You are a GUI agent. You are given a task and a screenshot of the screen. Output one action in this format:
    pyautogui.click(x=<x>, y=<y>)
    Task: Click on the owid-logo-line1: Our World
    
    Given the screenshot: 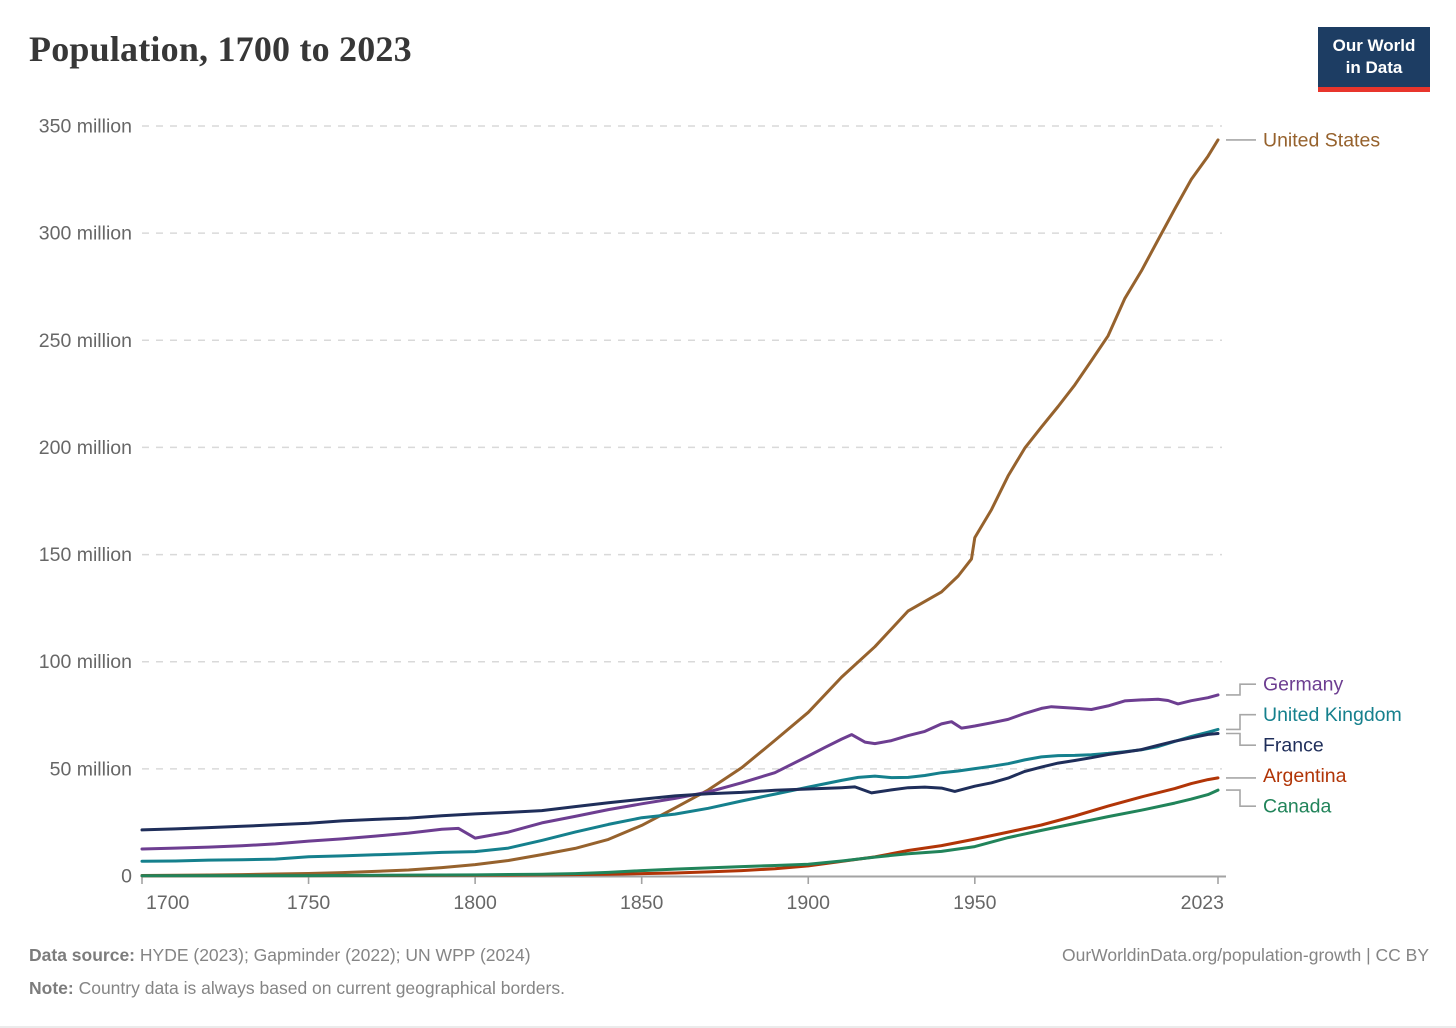 What is the action you would take?
    pyautogui.click(x=1374, y=45)
    